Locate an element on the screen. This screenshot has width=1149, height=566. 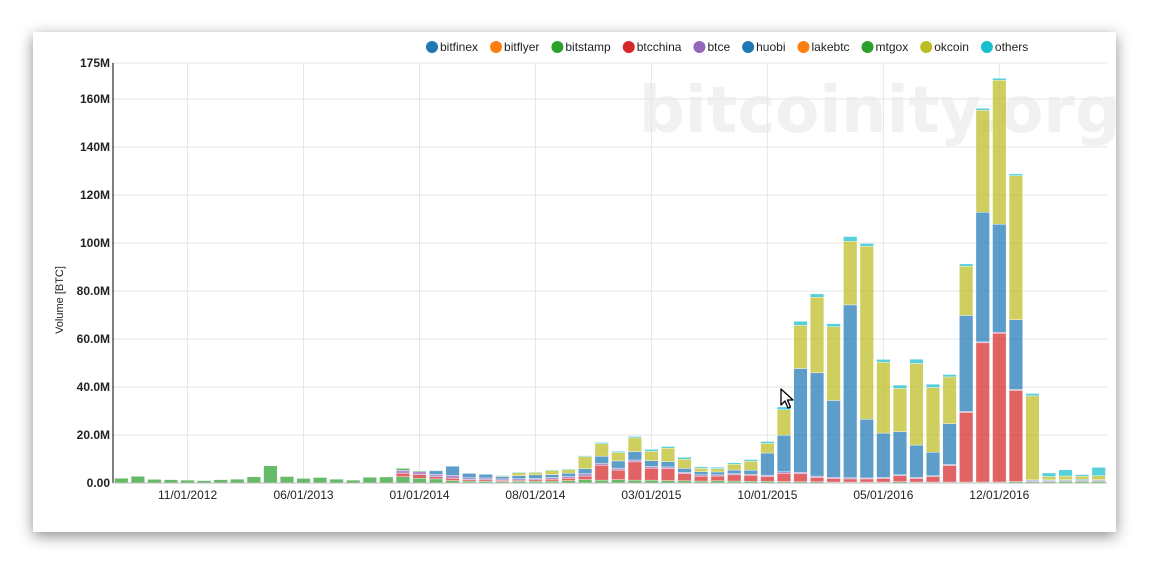
bar-okcoin-08/2015 is located at coordinates (734, 467).